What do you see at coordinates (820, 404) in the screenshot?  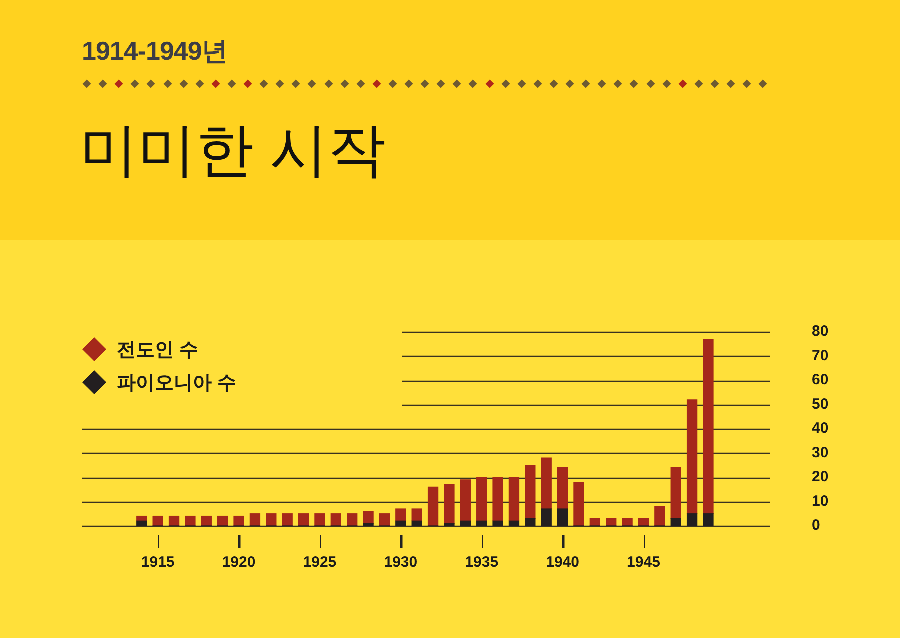 I see `y-tick-label: 50` at bounding box center [820, 404].